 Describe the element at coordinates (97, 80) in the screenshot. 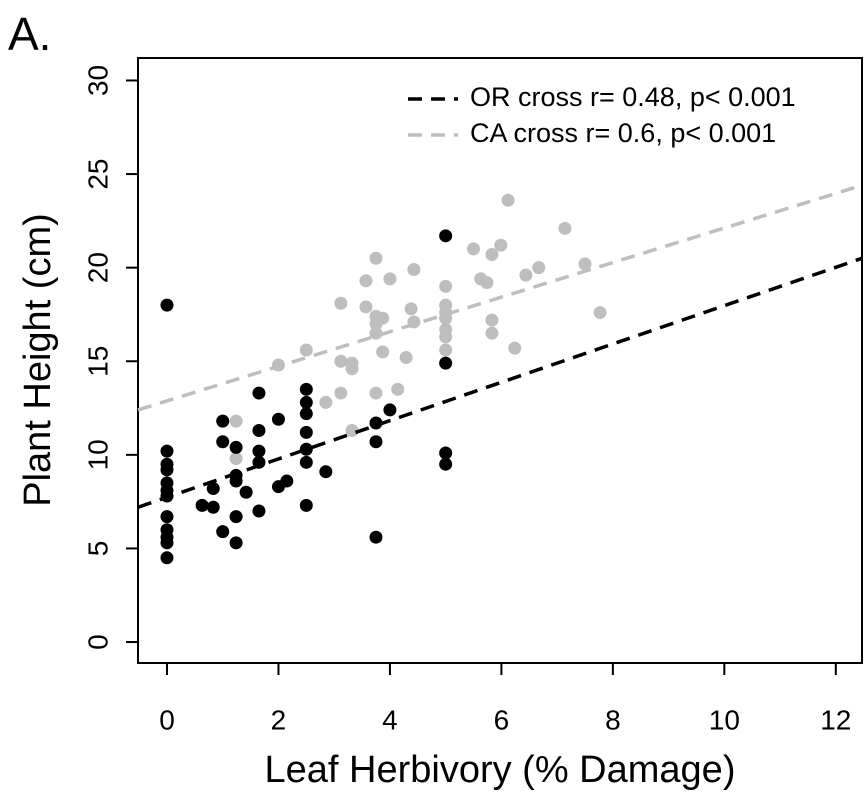

I see `y-tick-label: 30` at that location.